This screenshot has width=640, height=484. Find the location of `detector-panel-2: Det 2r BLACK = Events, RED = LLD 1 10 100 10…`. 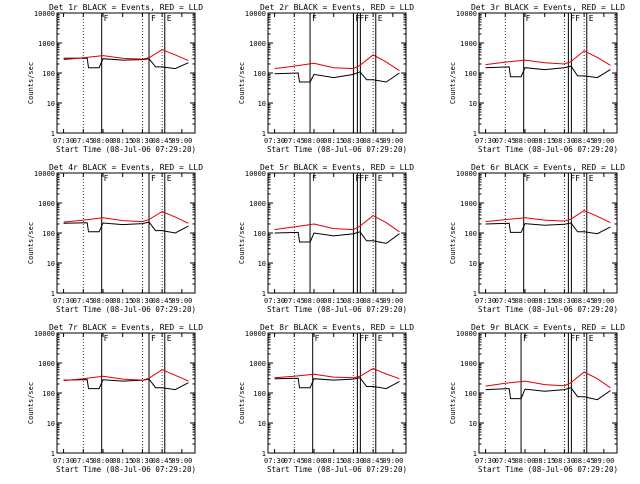

detector-panel-2: Det 2r BLACK = Events, RED = LLD 1 10 100 10… is located at coordinates (326, 78).